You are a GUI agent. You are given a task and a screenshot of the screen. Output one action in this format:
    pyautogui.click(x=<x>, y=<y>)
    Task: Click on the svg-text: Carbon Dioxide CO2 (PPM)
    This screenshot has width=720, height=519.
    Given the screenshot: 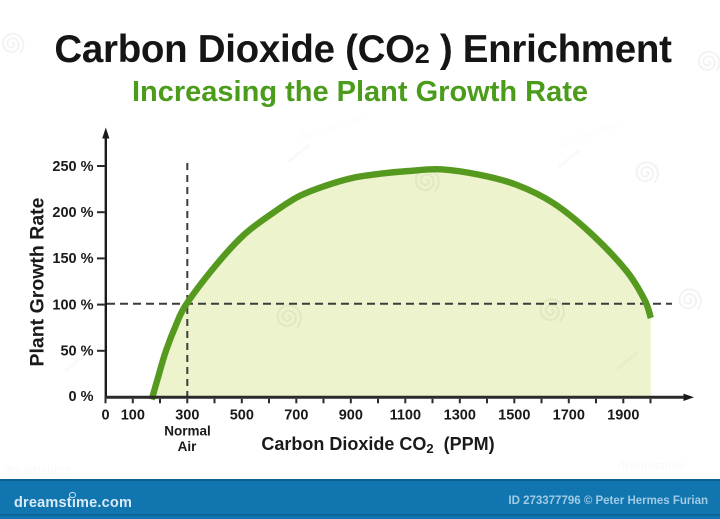 What is the action you would take?
    pyautogui.click(x=377, y=445)
    